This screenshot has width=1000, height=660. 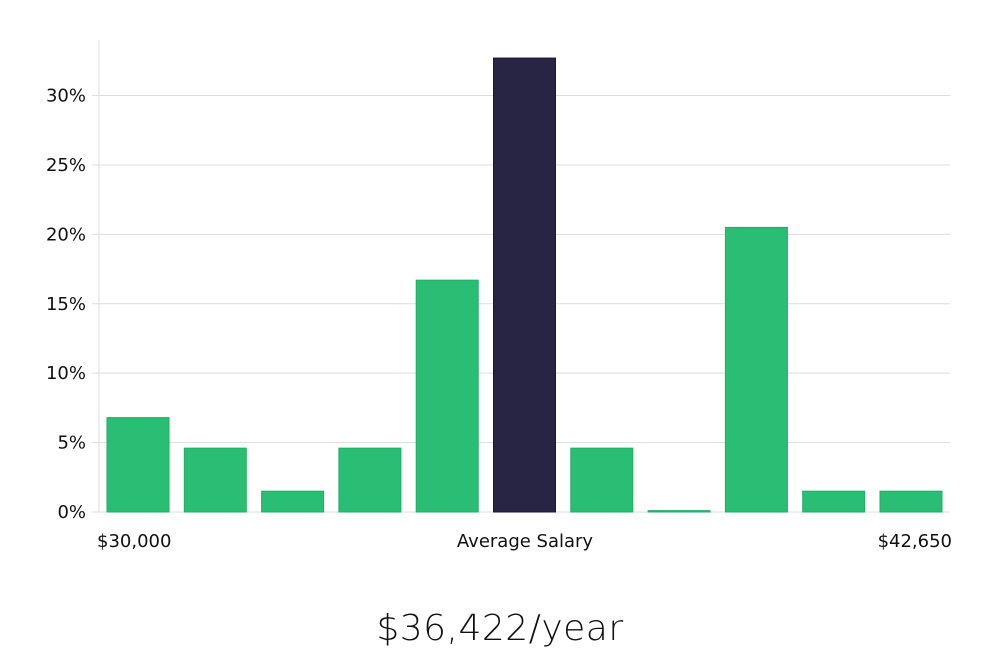 What do you see at coordinates (525, 541) in the screenshot?
I see `x-label-center: Average Salary` at bounding box center [525, 541].